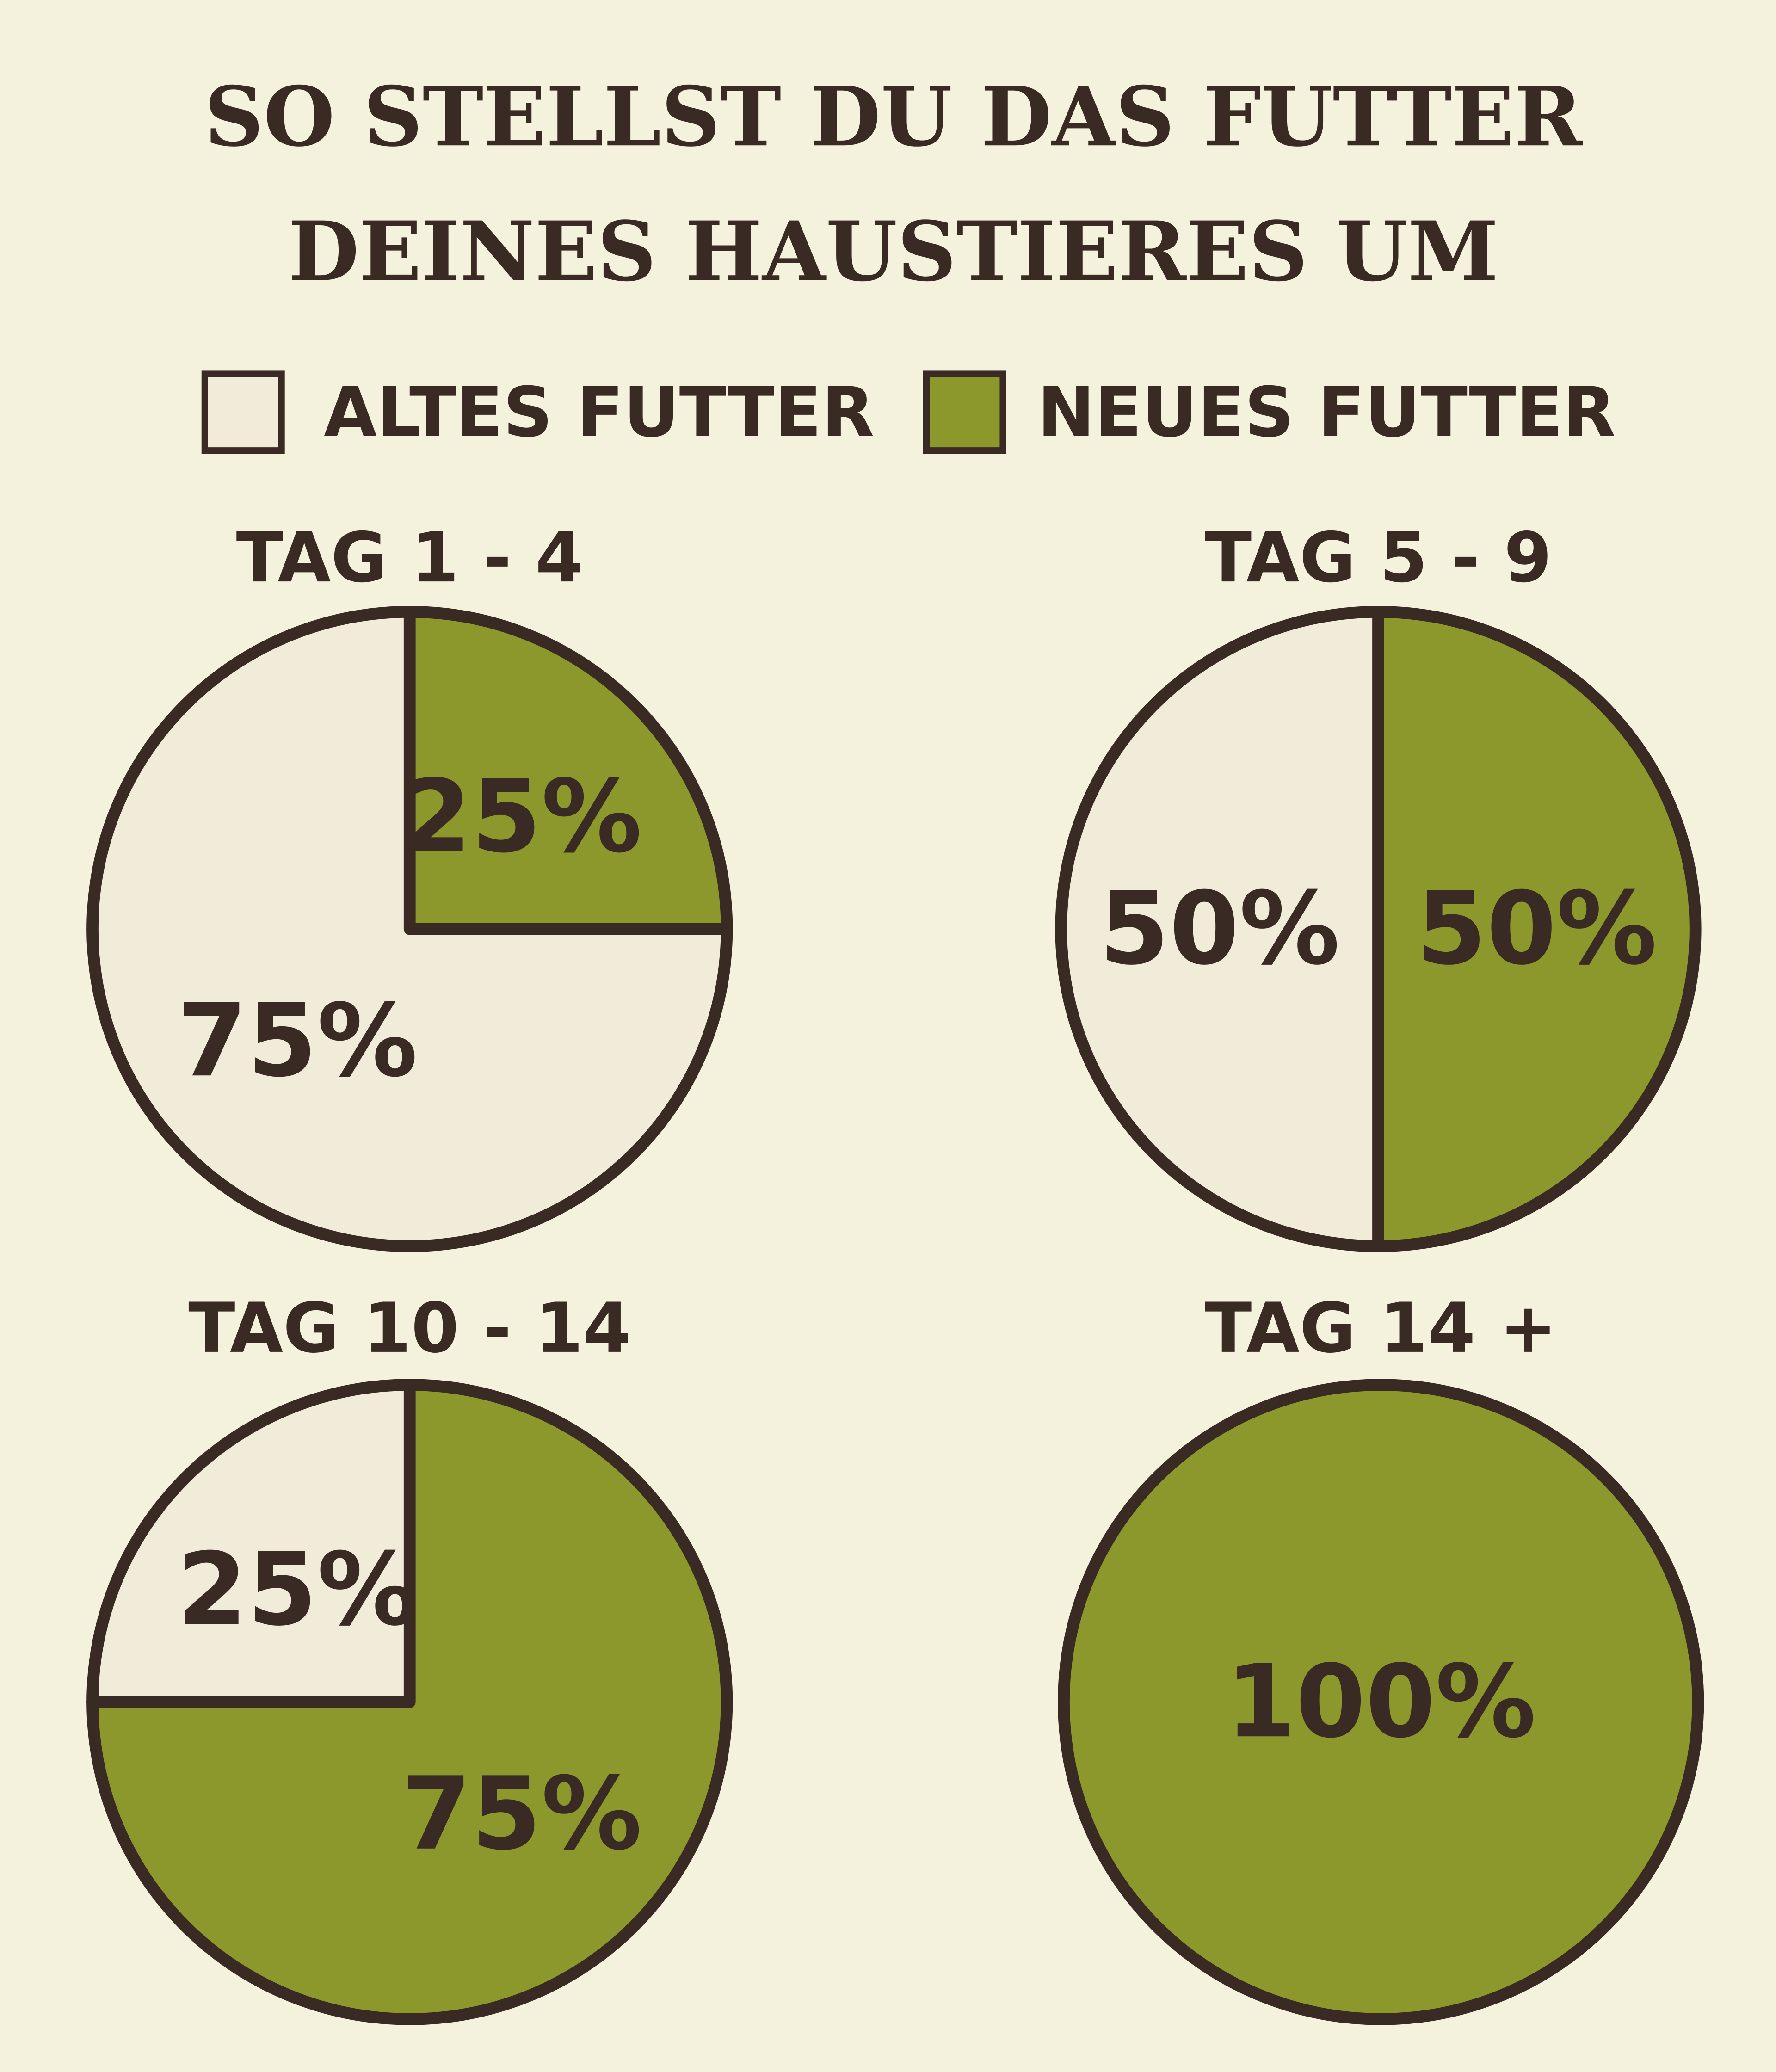 This screenshot has height=2072, width=1776. I want to click on legend-label: ALTES FUTTER, so click(599, 413).